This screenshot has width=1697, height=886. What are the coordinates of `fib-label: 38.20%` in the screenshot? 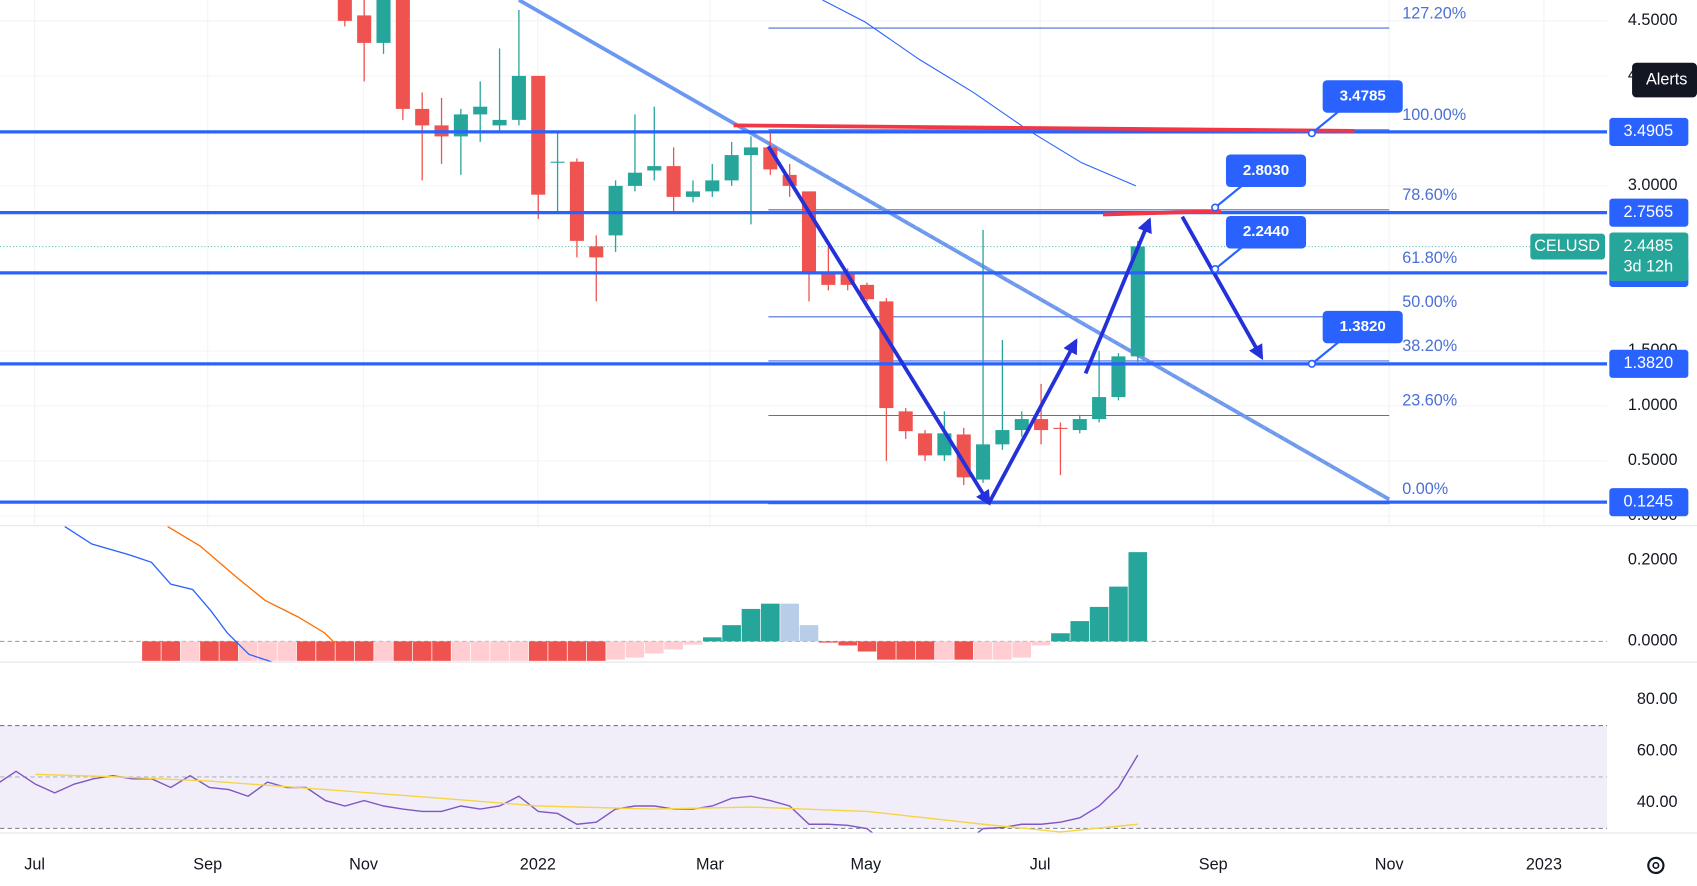 It's located at (1429, 346).